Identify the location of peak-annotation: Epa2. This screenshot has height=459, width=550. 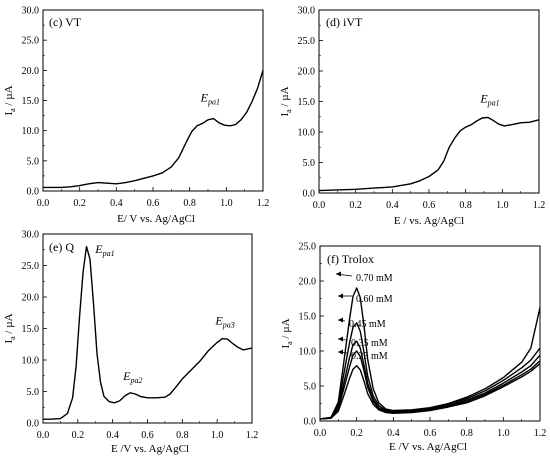
(132, 377).